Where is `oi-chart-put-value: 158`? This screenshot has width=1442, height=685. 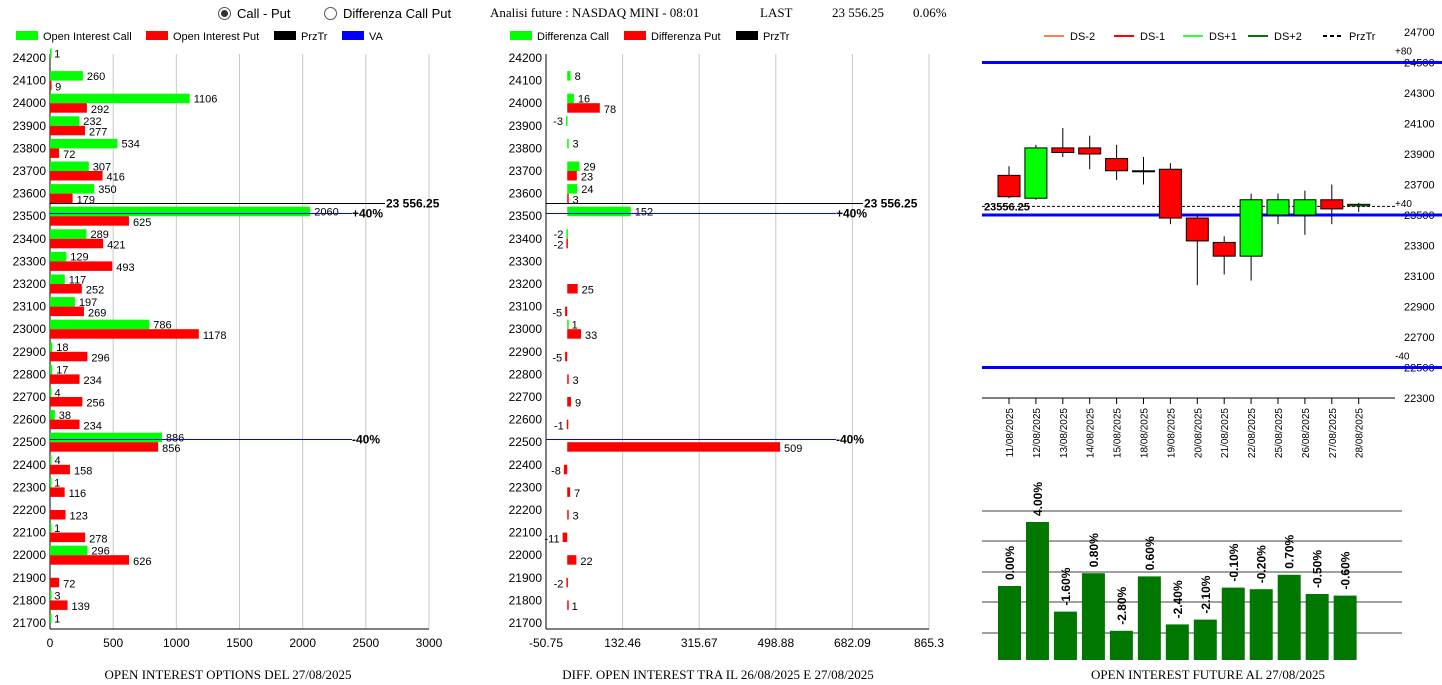
oi-chart-put-value: 158 is located at coordinates (83, 472).